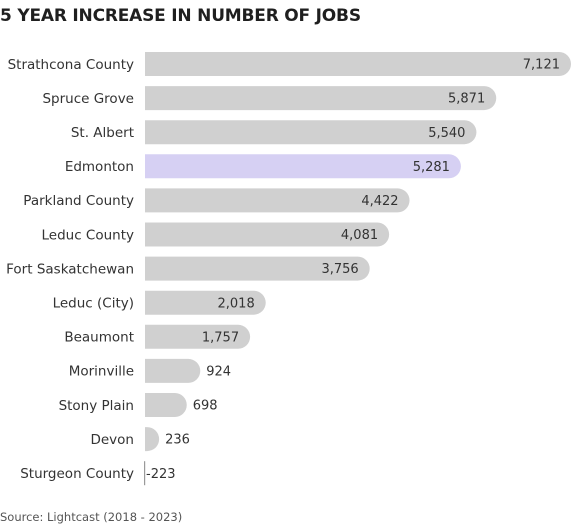 This screenshot has height=526, width=572. What do you see at coordinates (99, 167) in the screenshot?
I see `category-label-edmonton: Edmonton` at bounding box center [99, 167].